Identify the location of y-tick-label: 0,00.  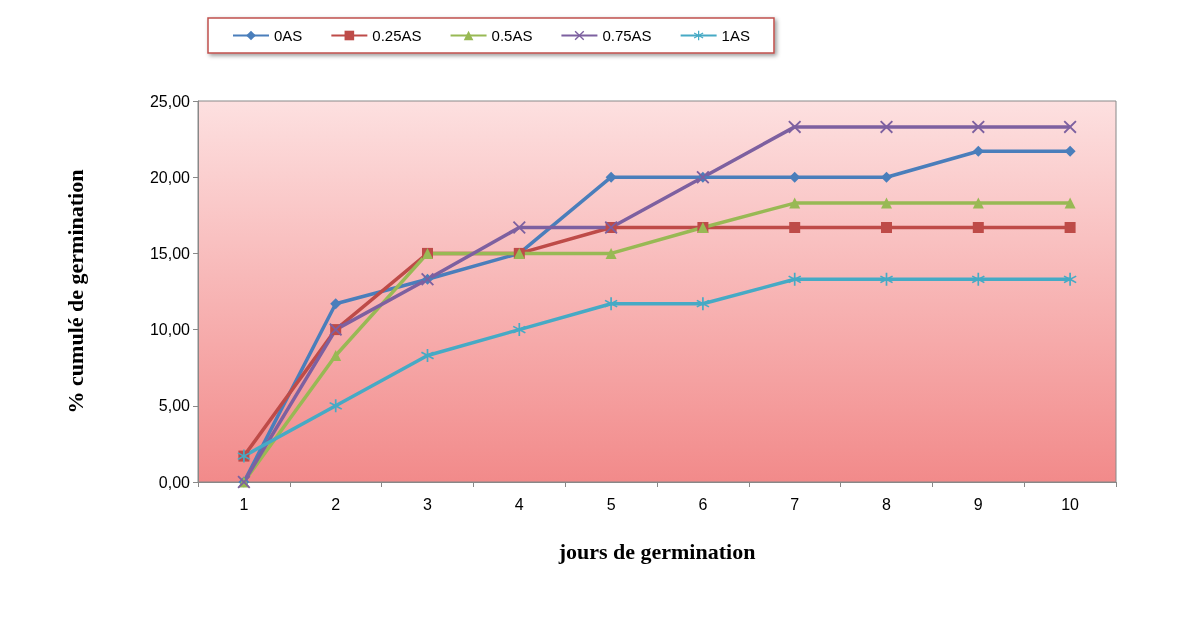
(174, 482).